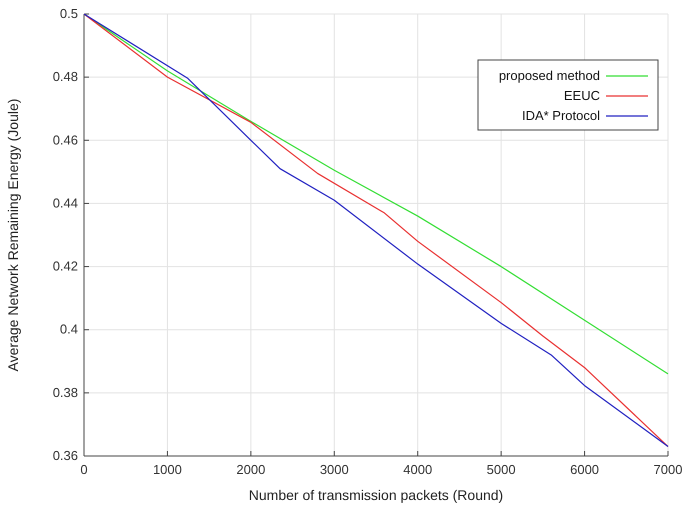 This screenshot has width=686, height=512. Describe the element at coordinates (501, 469) in the screenshot. I see `x-tick-label: 5000` at that location.